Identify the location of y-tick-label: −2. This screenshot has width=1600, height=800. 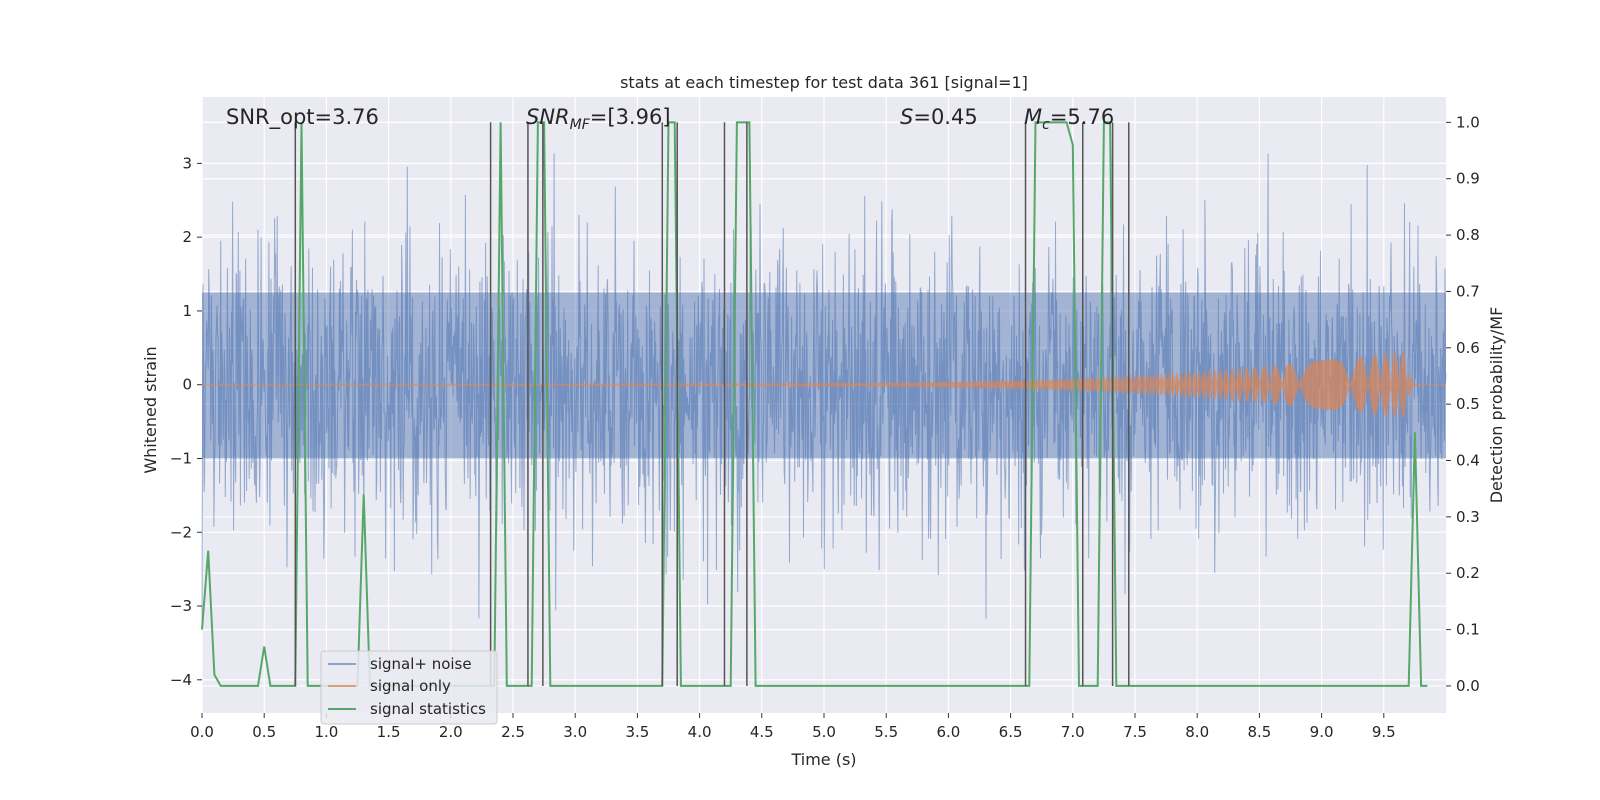
(181, 532).